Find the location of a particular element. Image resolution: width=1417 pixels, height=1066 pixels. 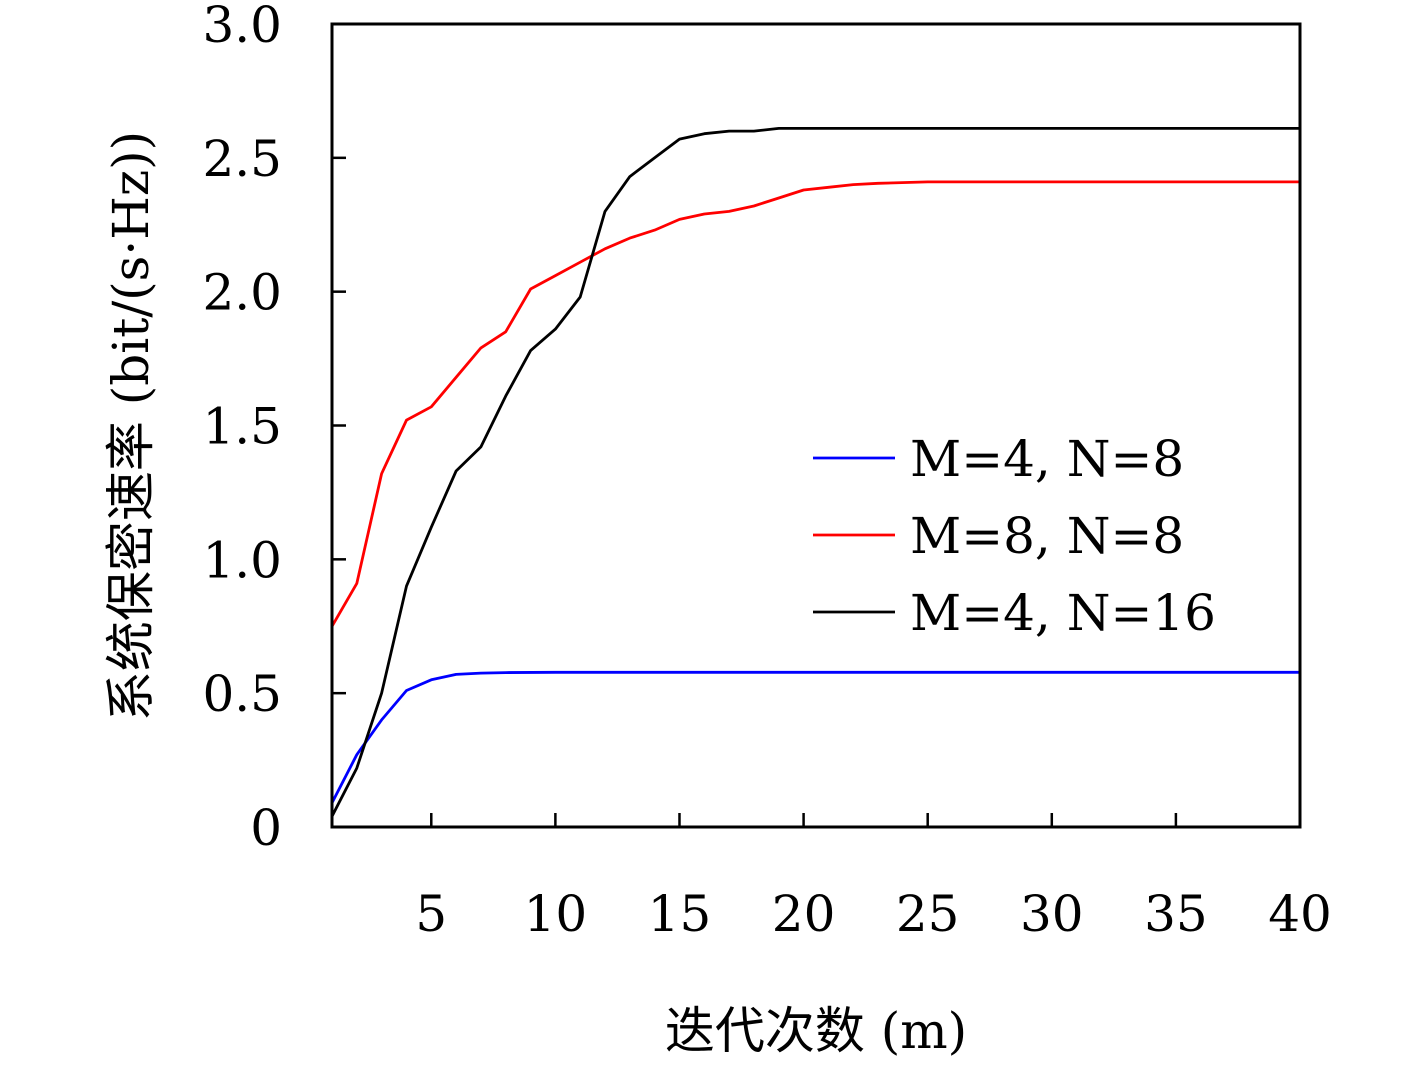

y-tick-label: 3.0 is located at coordinates (242, 27).